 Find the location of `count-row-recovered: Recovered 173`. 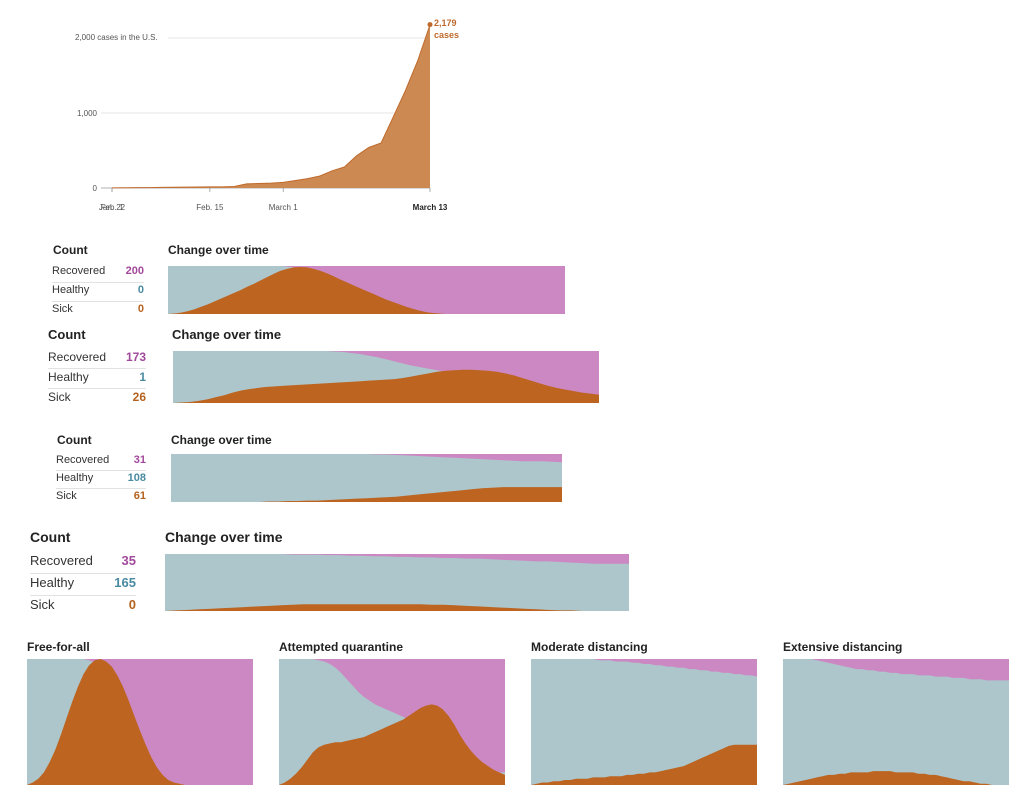

count-row-recovered: Recovered 173 is located at coordinates (97, 359).